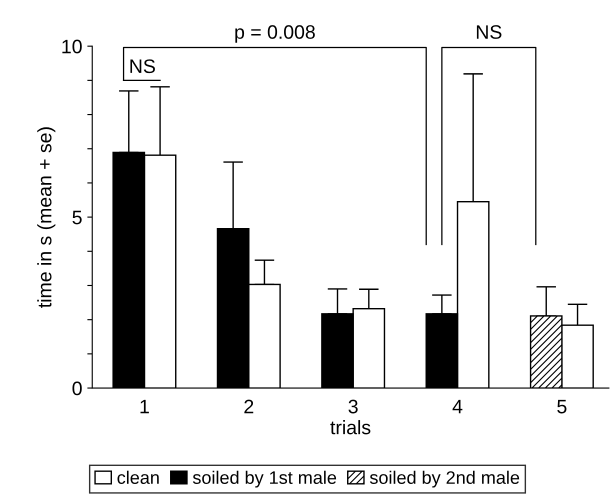 Image resolution: width=615 pixels, height=502 pixels. What do you see at coordinates (46, 217) in the screenshot?
I see `y-axis-title: time in s (mean + se)` at bounding box center [46, 217].